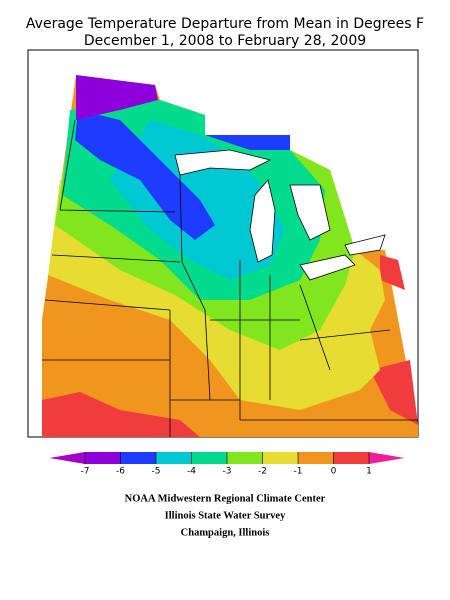 The width and height of the screenshot is (450, 600). Describe the element at coordinates (120, 472) in the screenshot. I see `legend-tick-label: -6` at that location.